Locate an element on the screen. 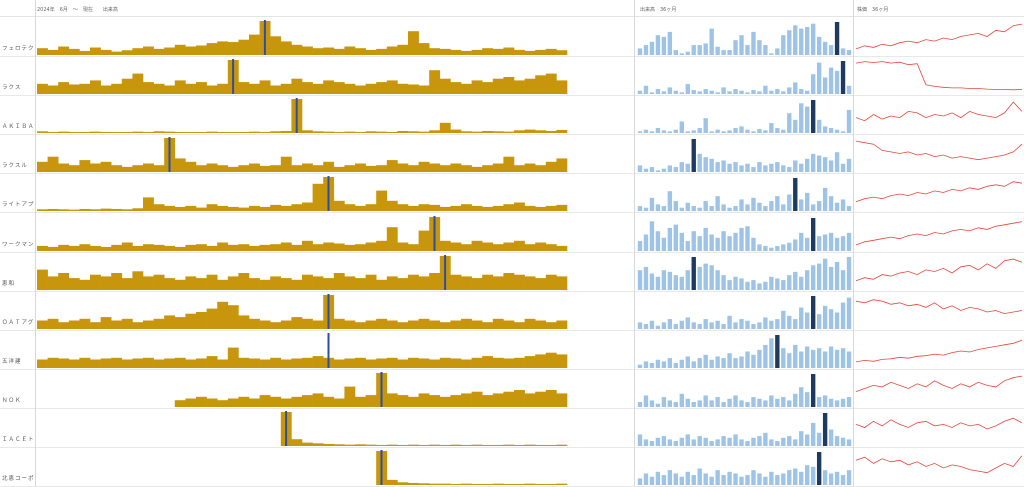  stock-row: 北恵コーポ is located at coordinates (512, 467).